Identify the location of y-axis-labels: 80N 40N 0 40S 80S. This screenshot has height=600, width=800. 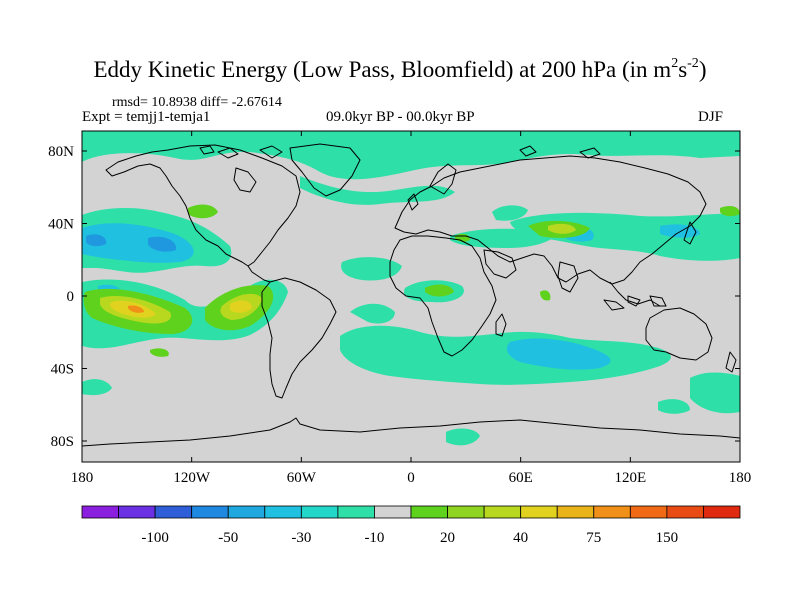
(61, 297).